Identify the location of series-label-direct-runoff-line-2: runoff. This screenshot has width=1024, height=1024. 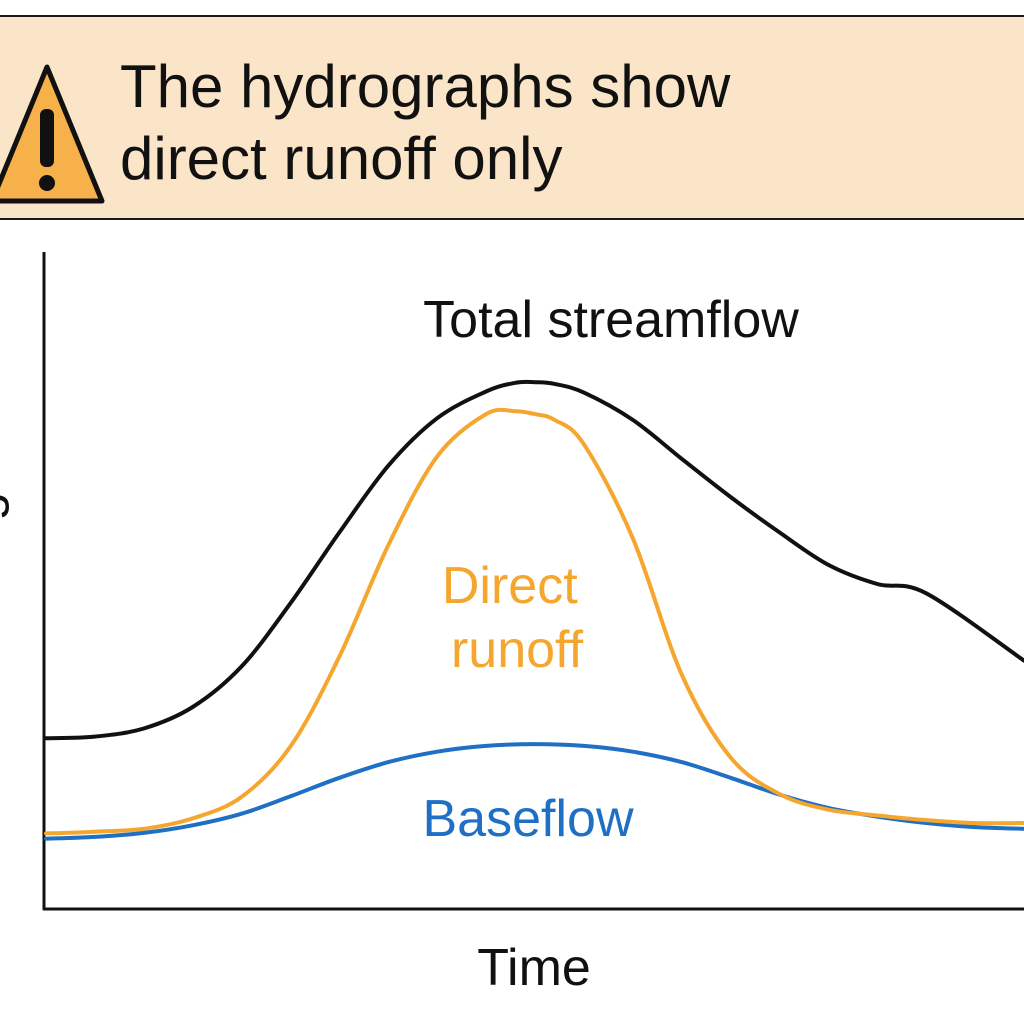
(517, 650).